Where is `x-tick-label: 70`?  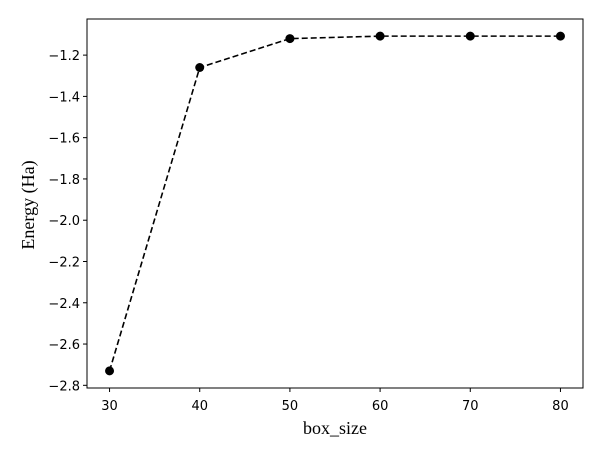 x-tick-label: 70 is located at coordinates (470, 406).